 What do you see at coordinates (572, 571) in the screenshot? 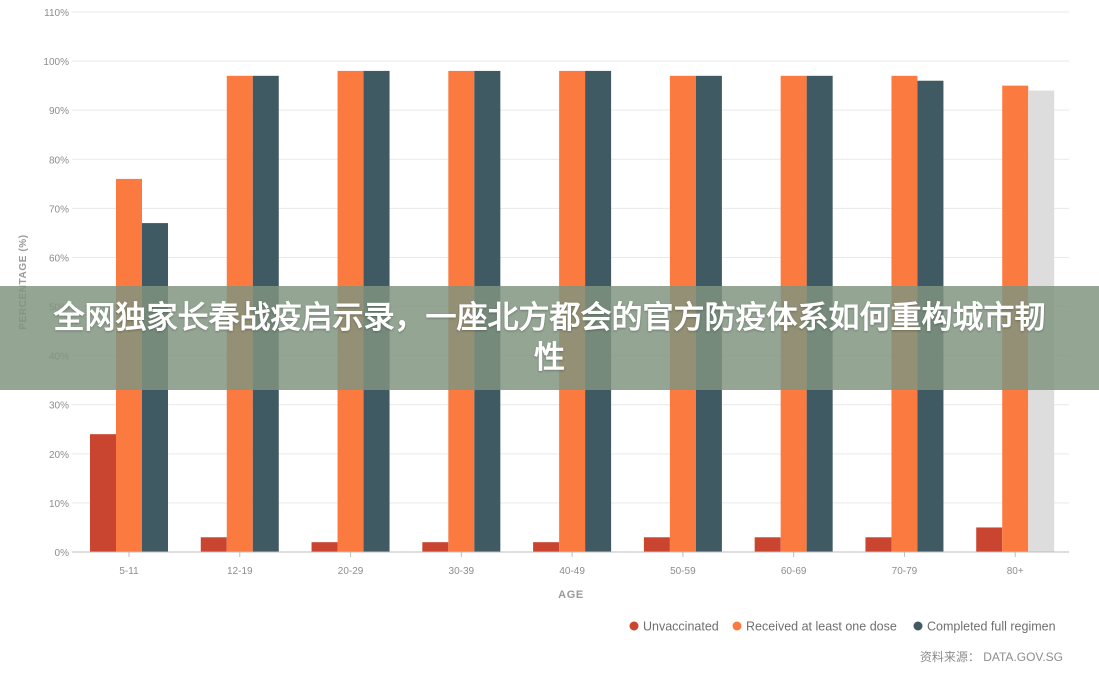
I see `x-tick-label: 40-49` at bounding box center [572, 571].